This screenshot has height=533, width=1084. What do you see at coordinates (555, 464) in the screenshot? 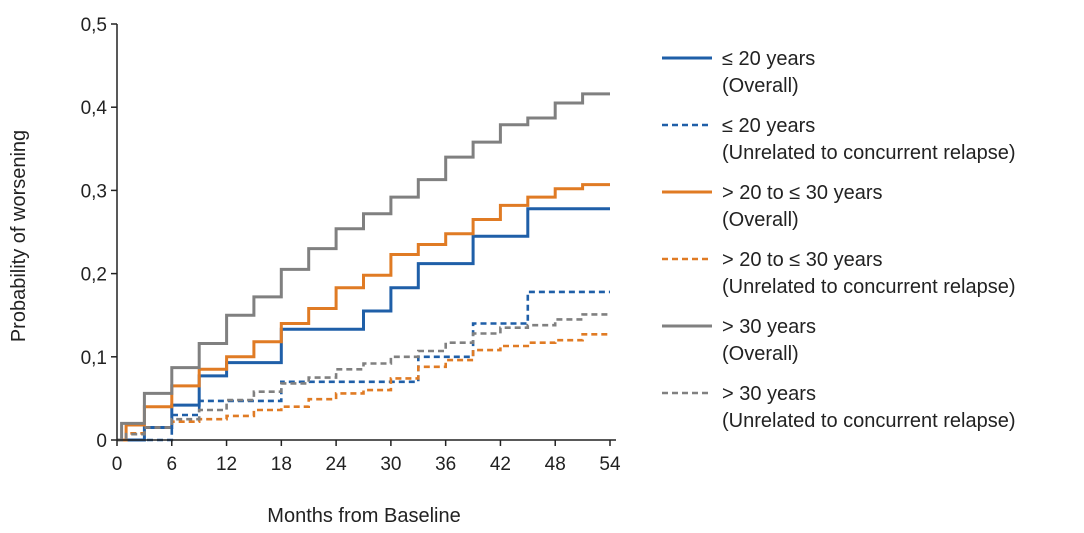
I see `x-tick-label: 48` at bounding box center [555, 464].